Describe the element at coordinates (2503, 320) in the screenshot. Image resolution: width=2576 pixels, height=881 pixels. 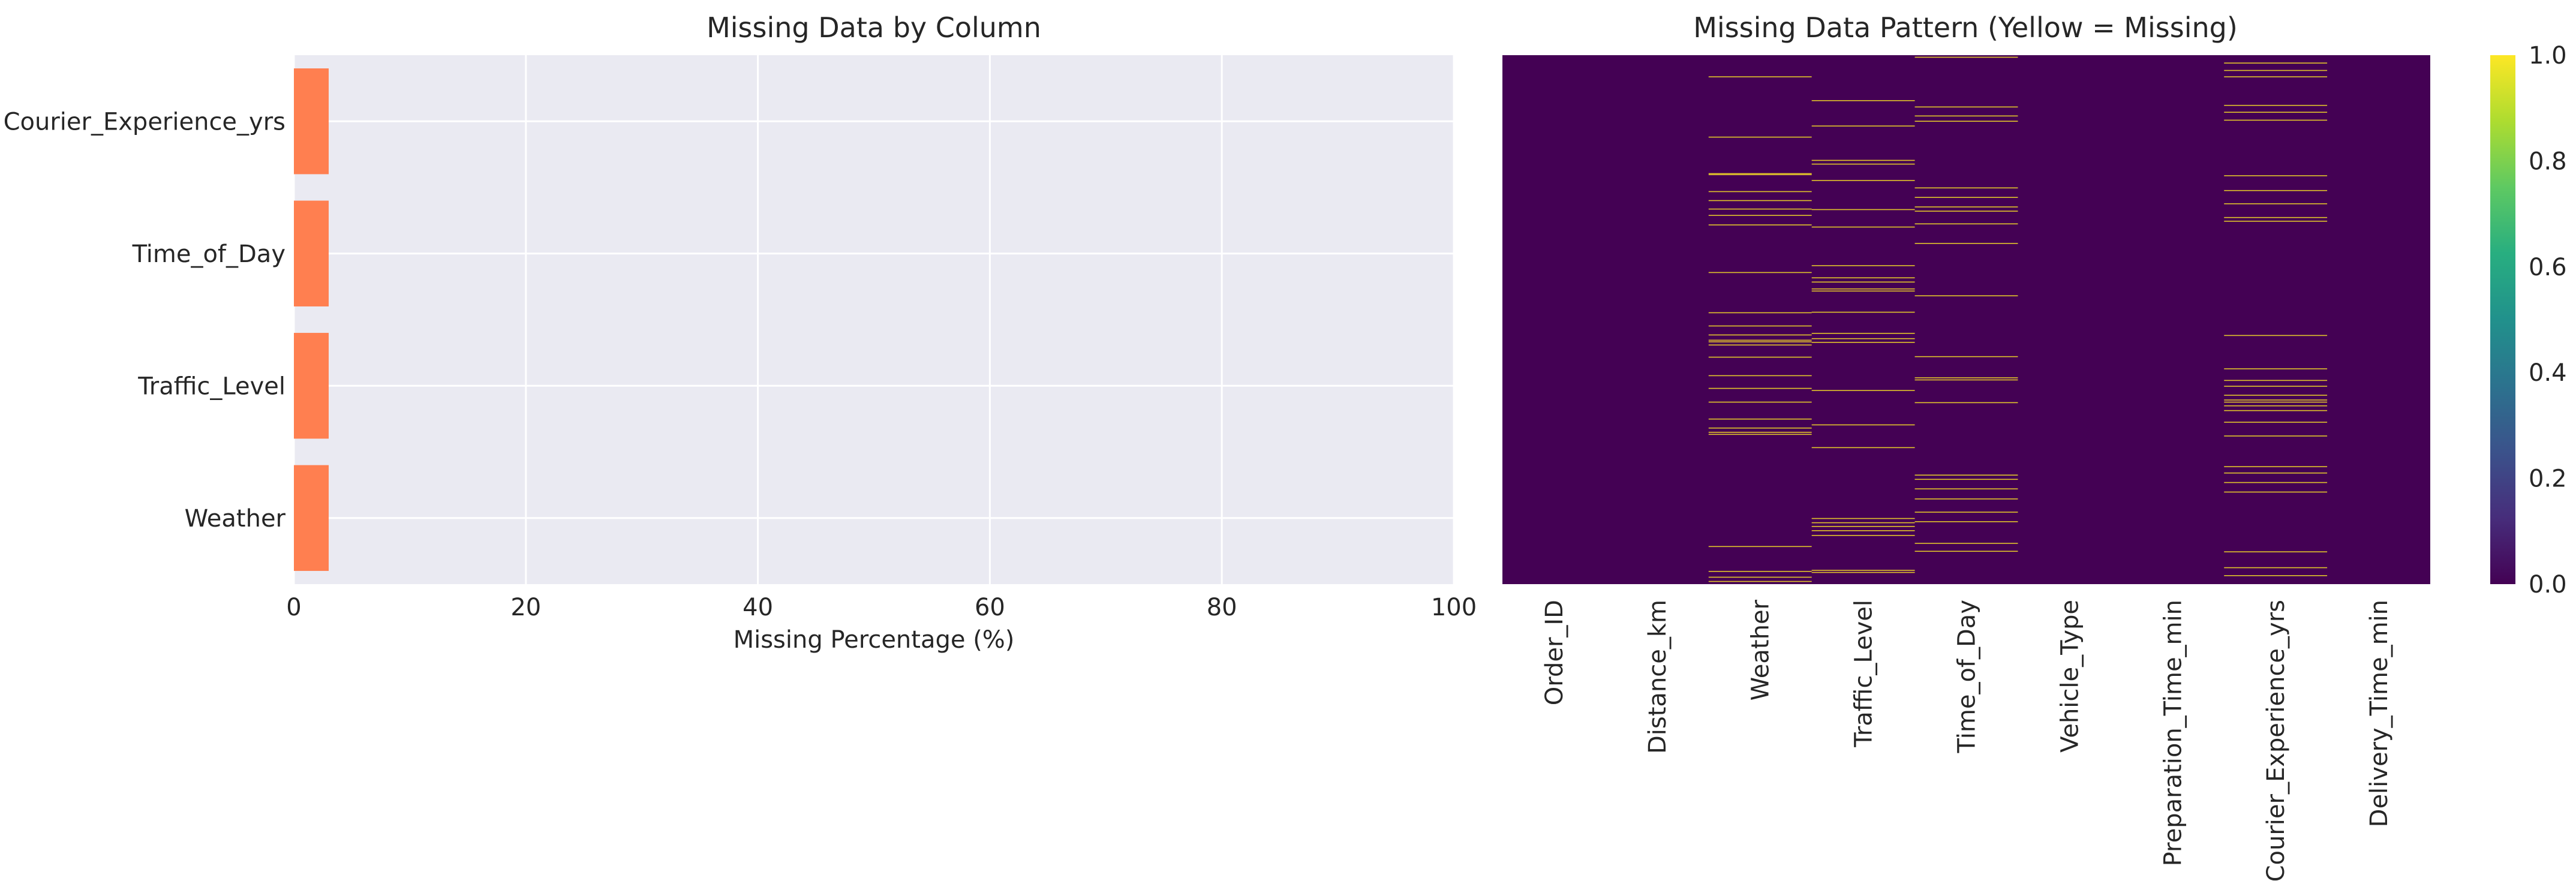
I see `colorbar-gradient` at that location.